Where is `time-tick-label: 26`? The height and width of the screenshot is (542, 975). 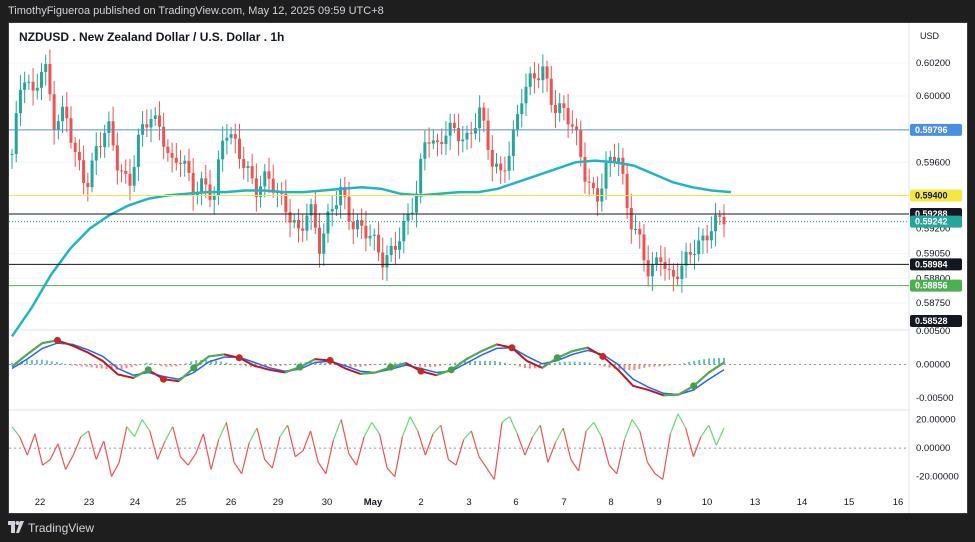
time-tick-label: 26 is located at coordinates (231, 502).